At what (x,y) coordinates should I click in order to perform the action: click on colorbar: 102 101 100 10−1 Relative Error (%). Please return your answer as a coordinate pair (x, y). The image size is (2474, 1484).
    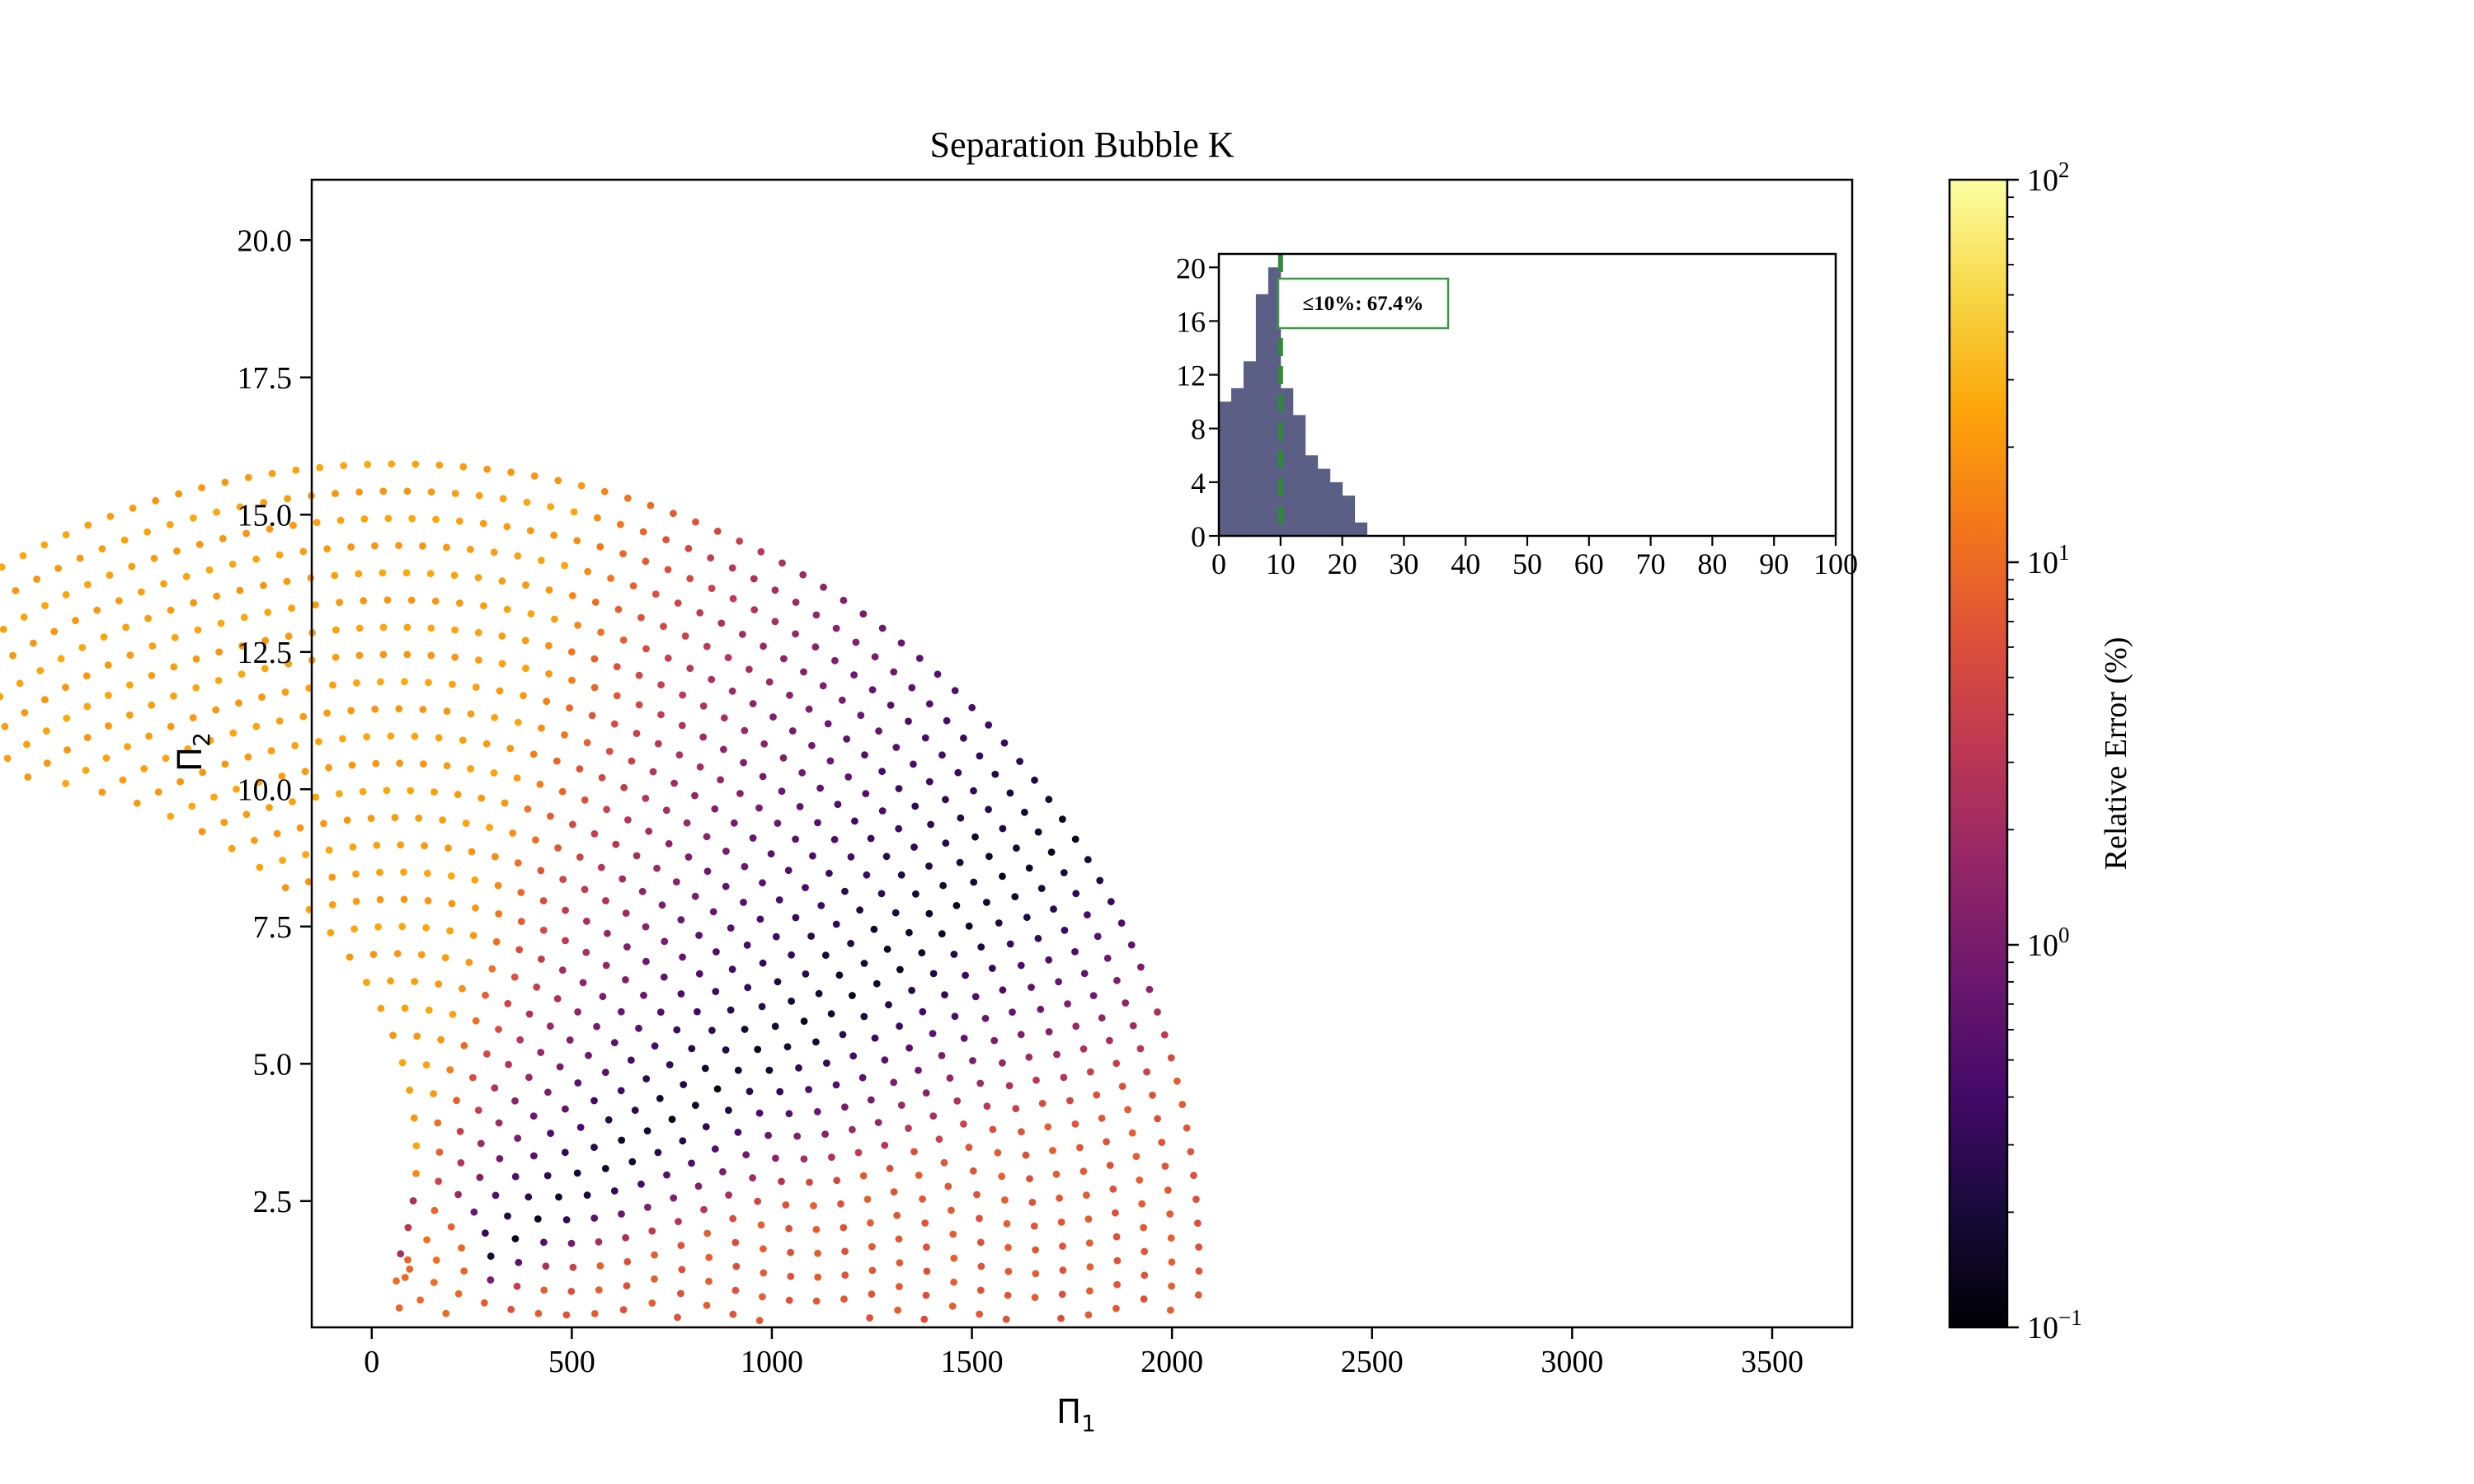
    Looking at the image, I should click on (2040, 751).